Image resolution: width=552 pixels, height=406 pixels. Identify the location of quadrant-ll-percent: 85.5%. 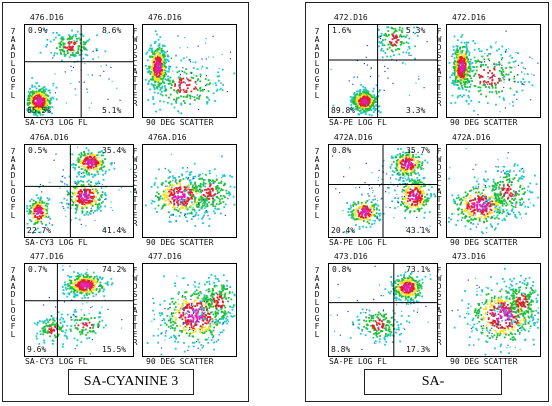
(39, 110).